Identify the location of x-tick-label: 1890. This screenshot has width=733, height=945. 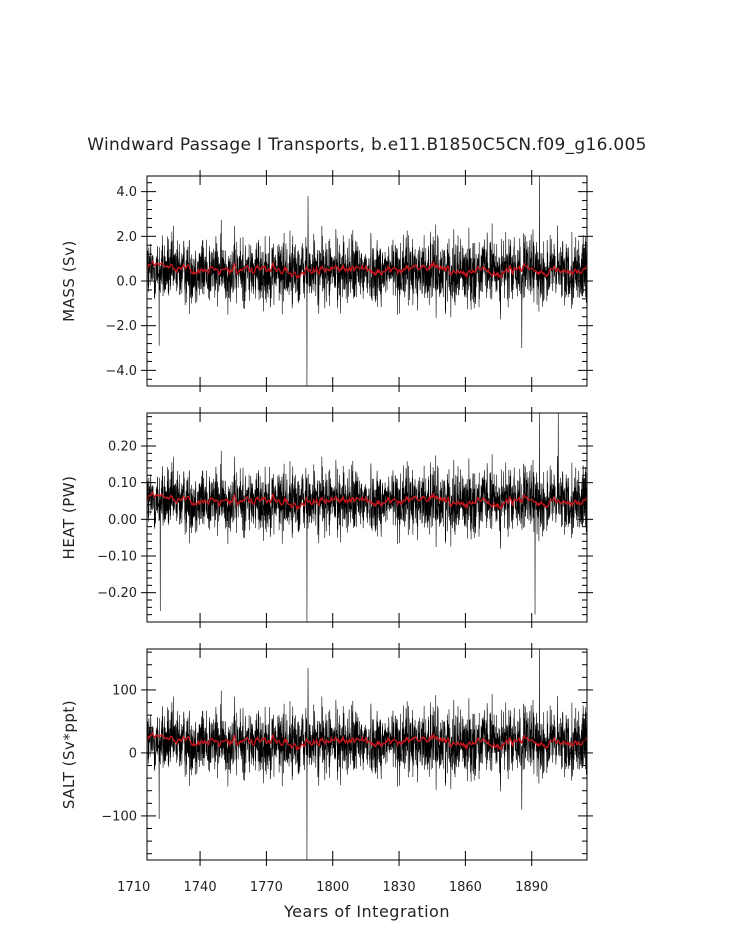
(531, 887).